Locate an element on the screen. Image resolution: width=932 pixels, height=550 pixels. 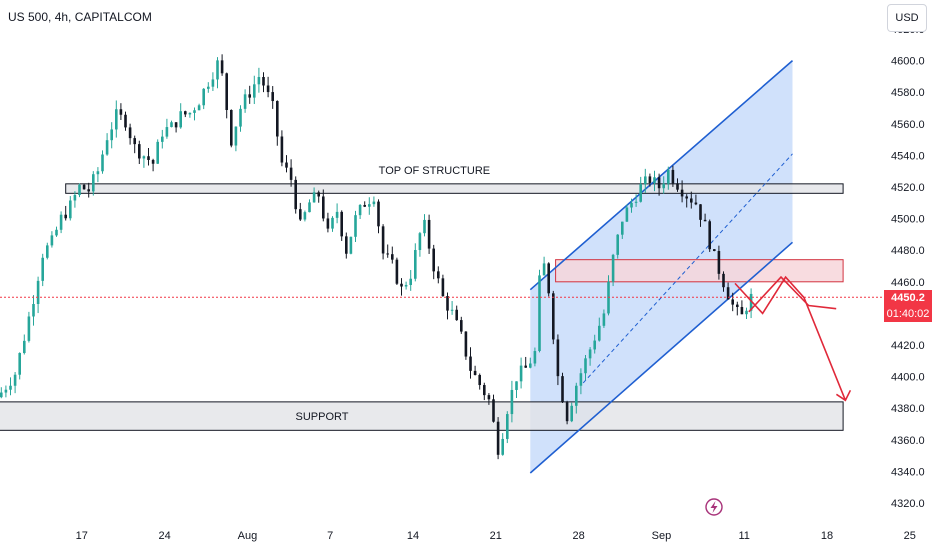
y-tick-label: 4480.0 is located at coordinates (908, 251).